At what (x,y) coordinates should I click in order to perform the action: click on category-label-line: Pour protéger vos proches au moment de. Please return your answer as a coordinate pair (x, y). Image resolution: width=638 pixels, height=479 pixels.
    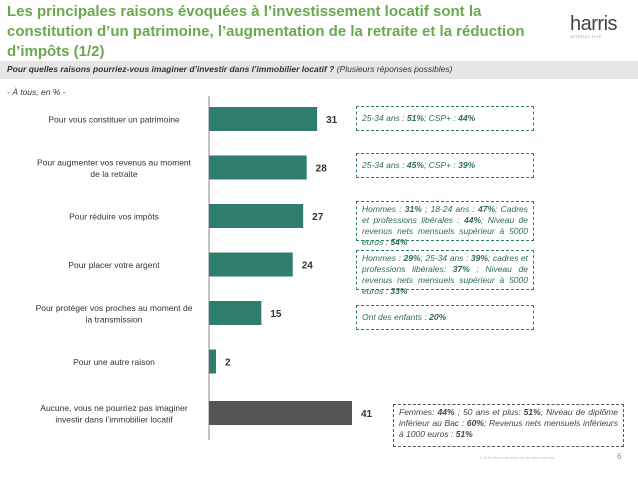
    Looking at the image, I should click on (114, 308).